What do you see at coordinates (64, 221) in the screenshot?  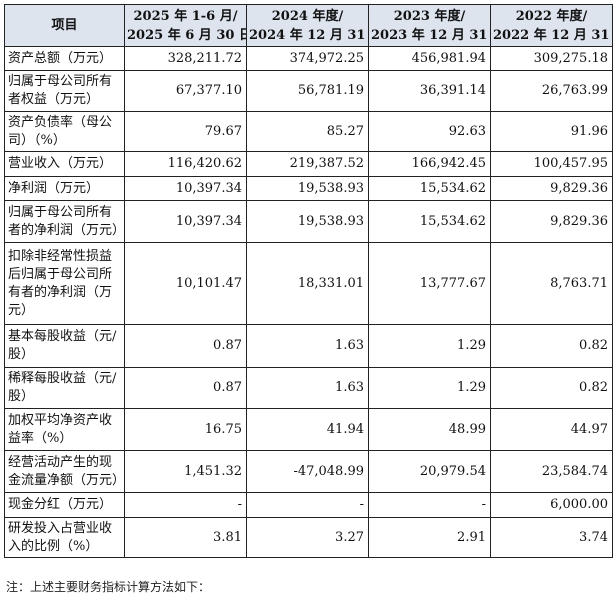 I see `row-label: 归属于母公司所有者的净利润（万元）` at bounding box center [64, 221].